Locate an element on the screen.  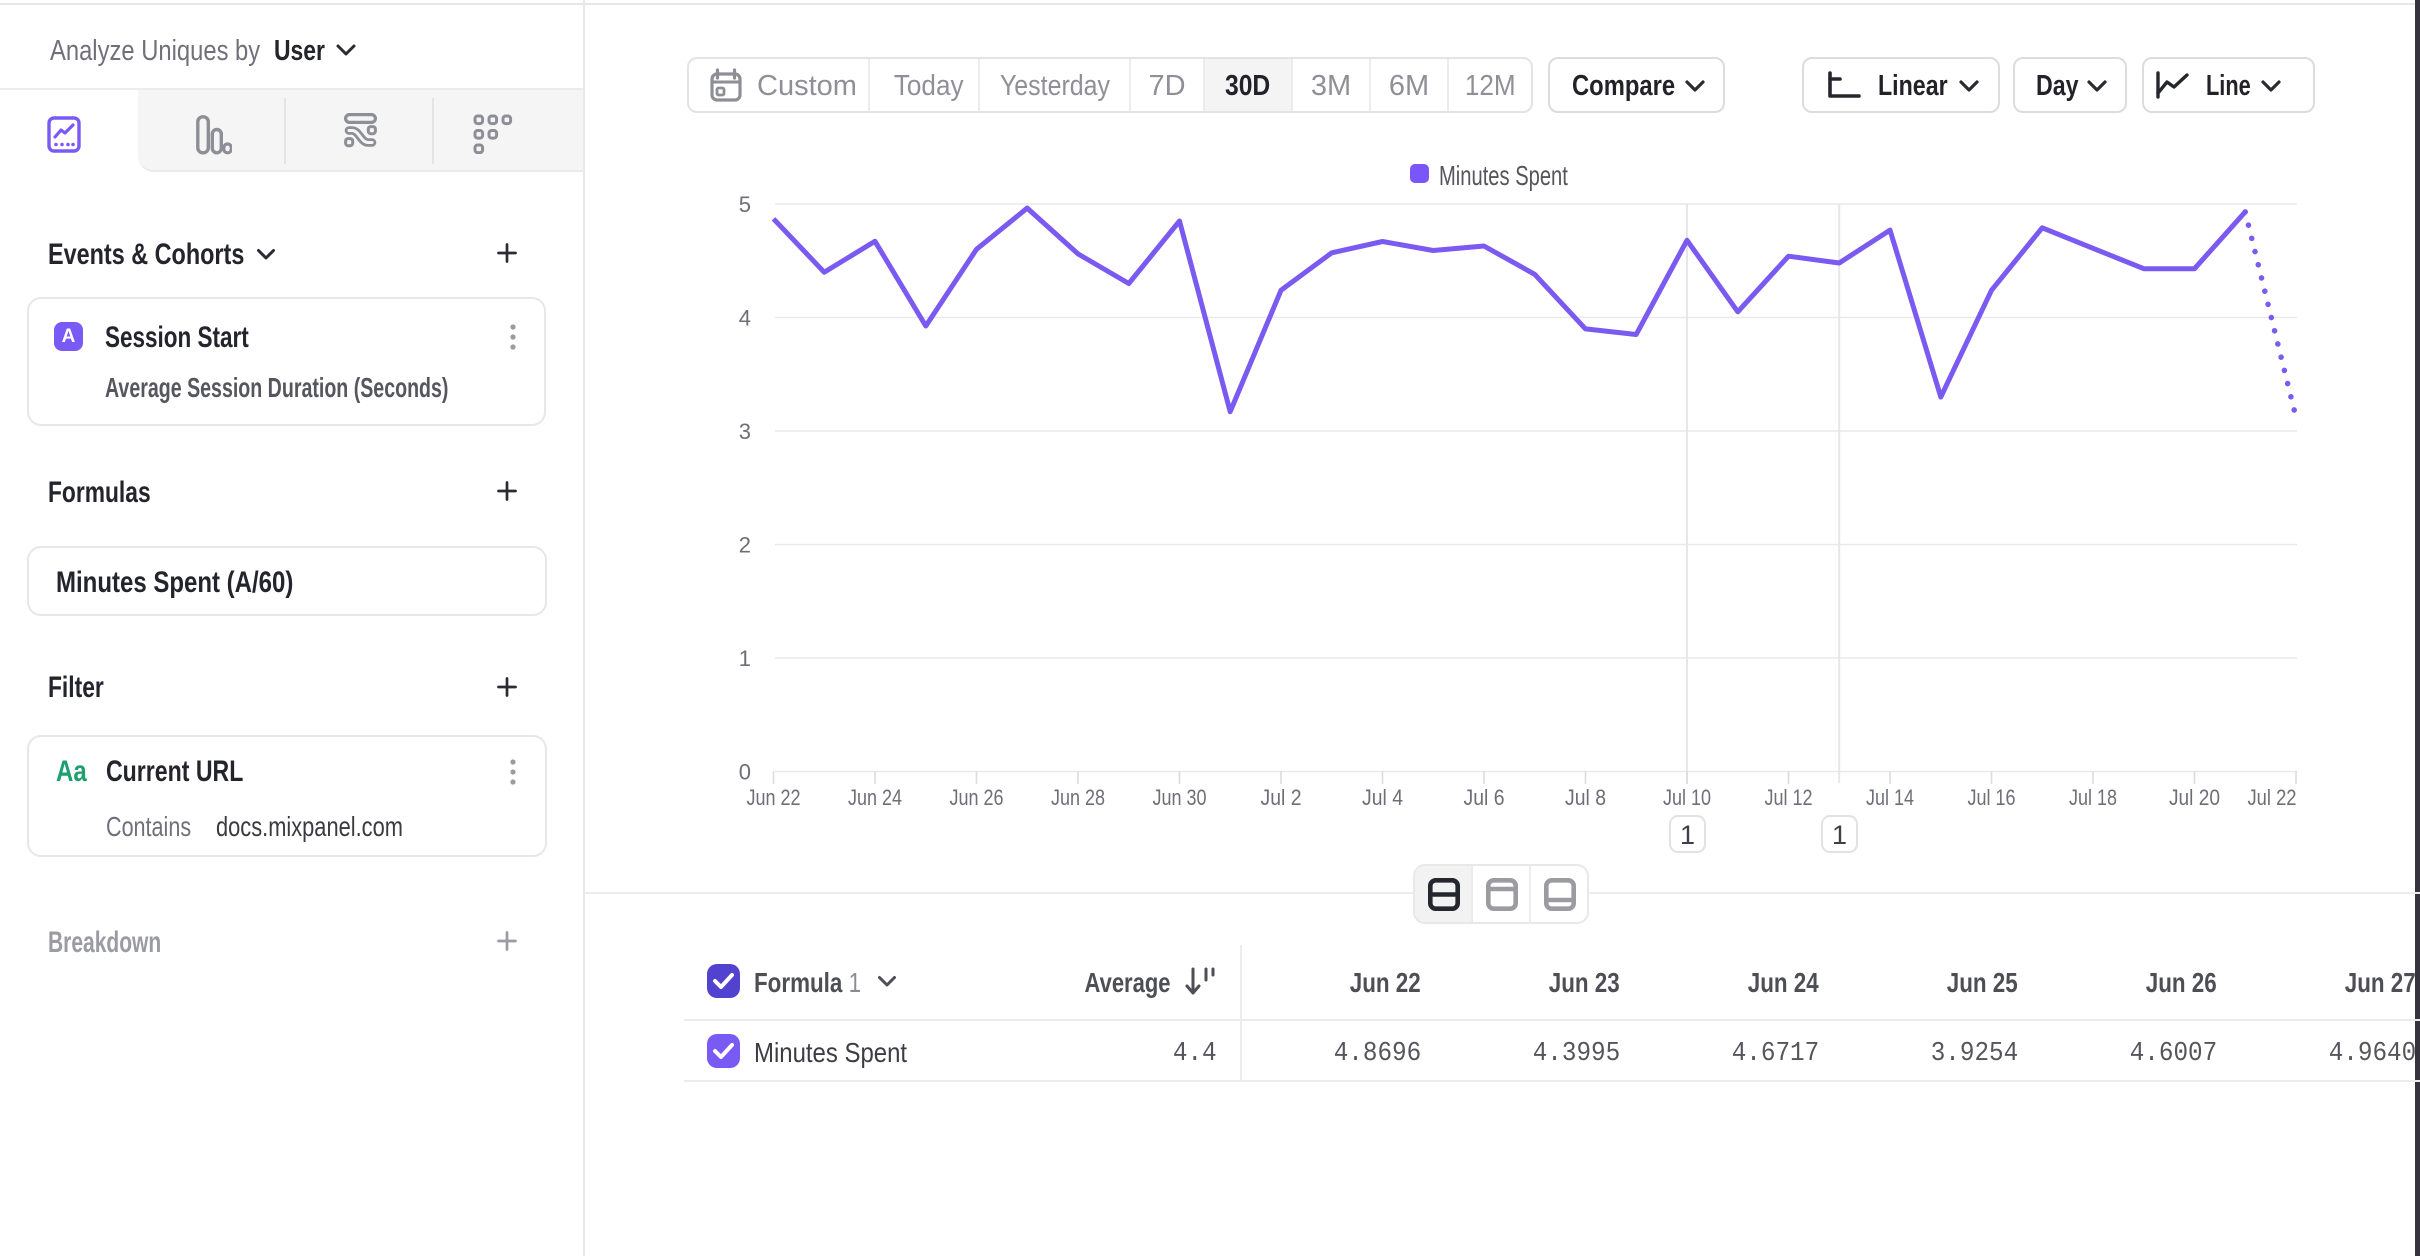
svg-text: Jul 18 is located at coordinates (2093, 797).